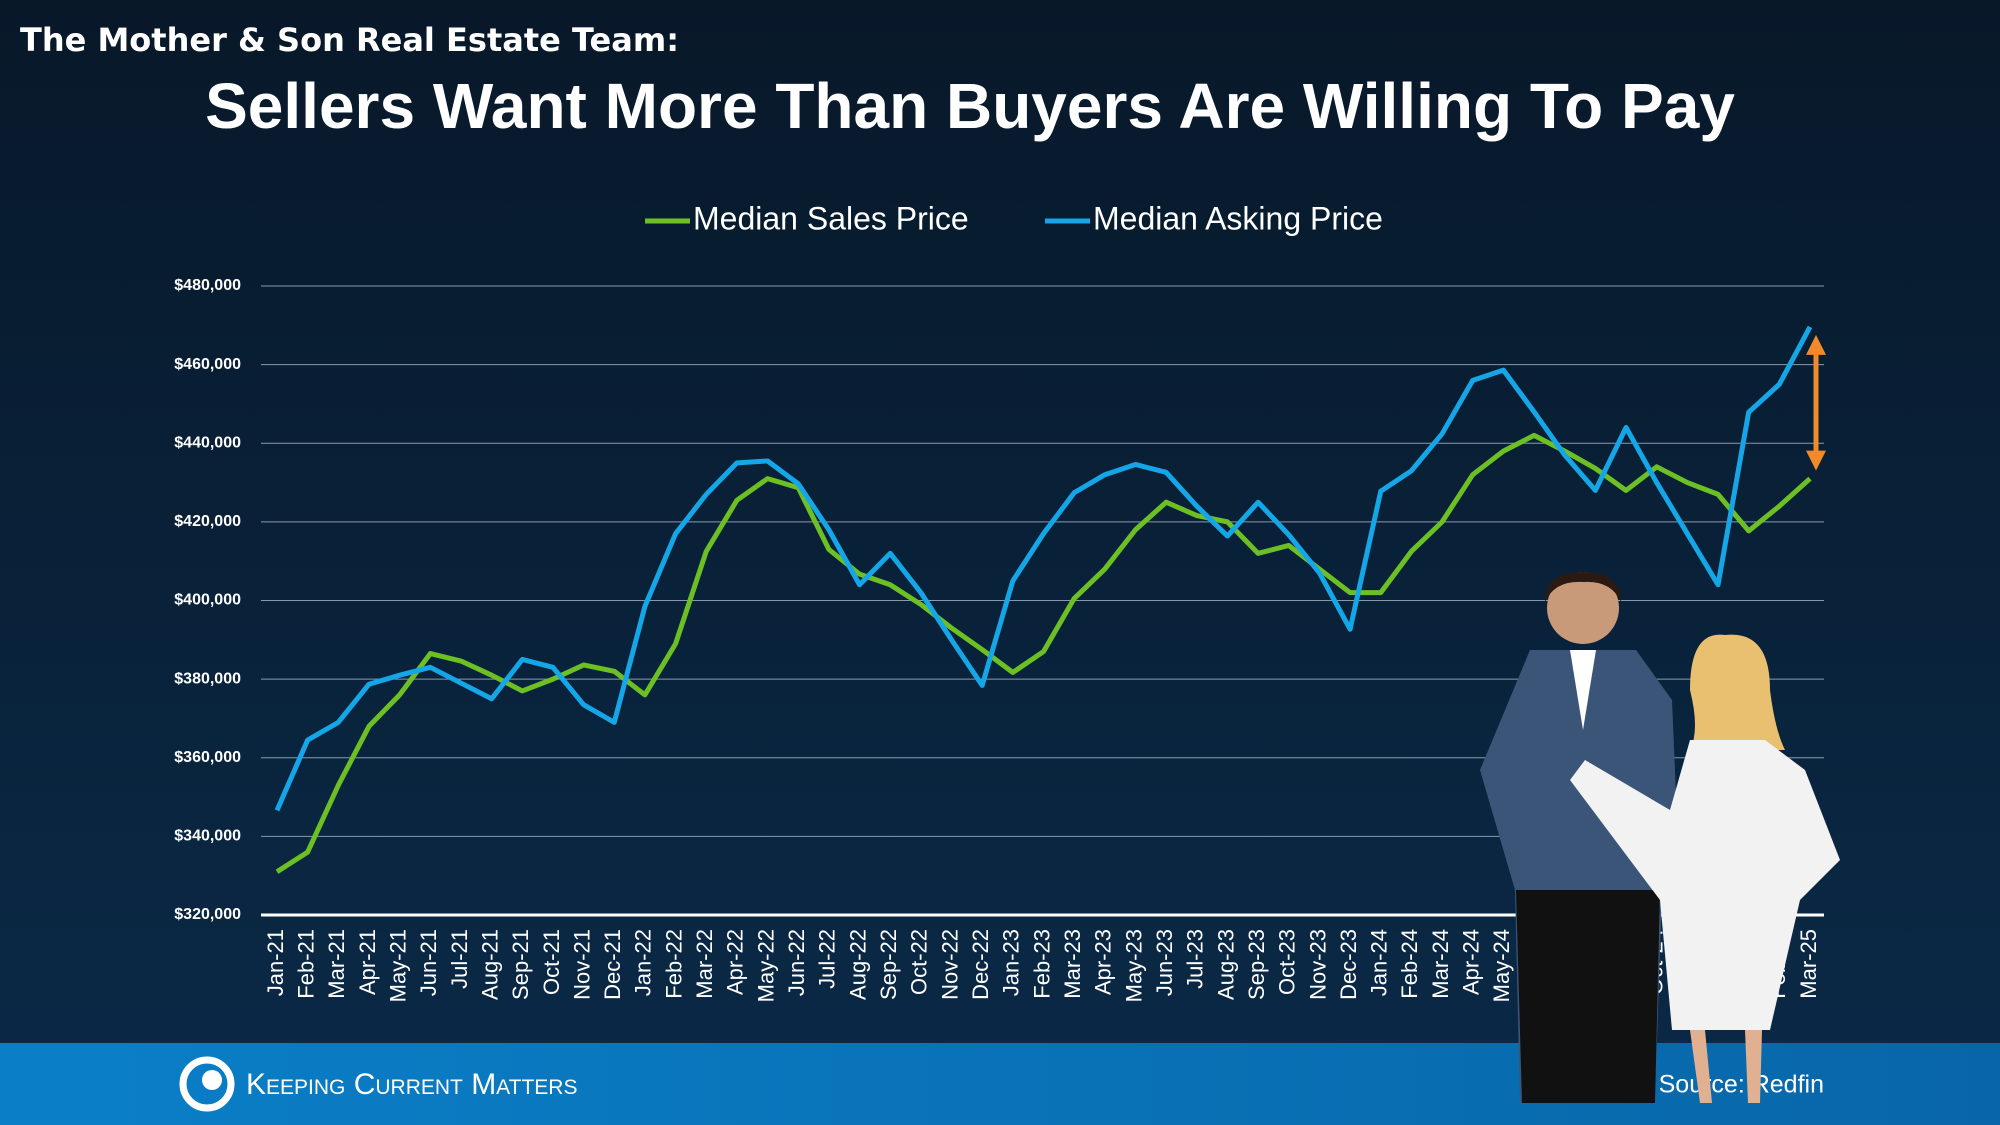 The image size is (2000, 1125). Describe the element at coordinates (1379, 962) in the screenshot. I see `x-tick-label: Jan-24` at that location.